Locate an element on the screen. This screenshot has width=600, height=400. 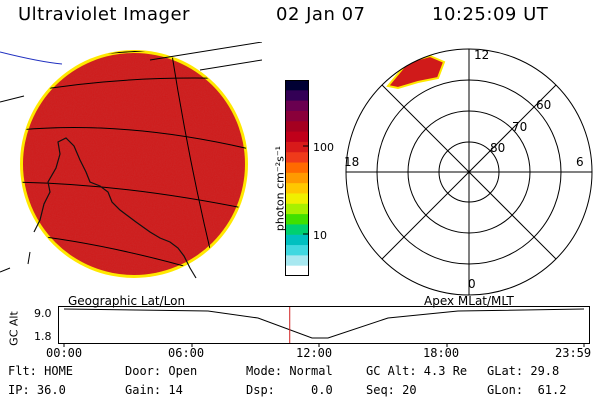
geographic-caption: Geographic Lat/Lon is located at coordinates (127, 301).